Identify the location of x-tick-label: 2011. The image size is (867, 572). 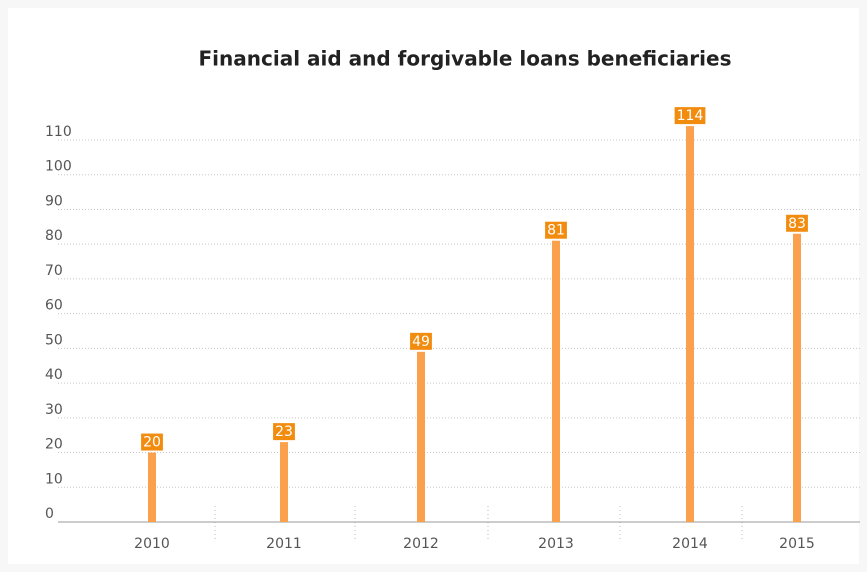
(284, 544).